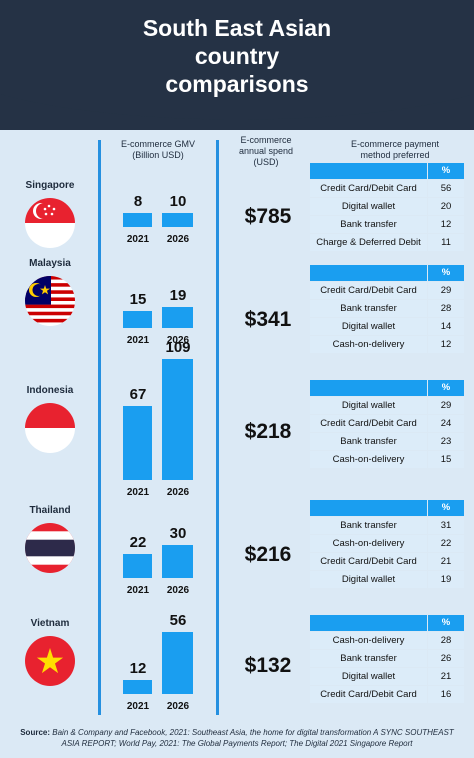 Image resolution: width=474 pixels, height=758 pixels. Describe the element at coordinates (268, 216) in the screenshot. I see `annual-spend-value: $785` at that location.